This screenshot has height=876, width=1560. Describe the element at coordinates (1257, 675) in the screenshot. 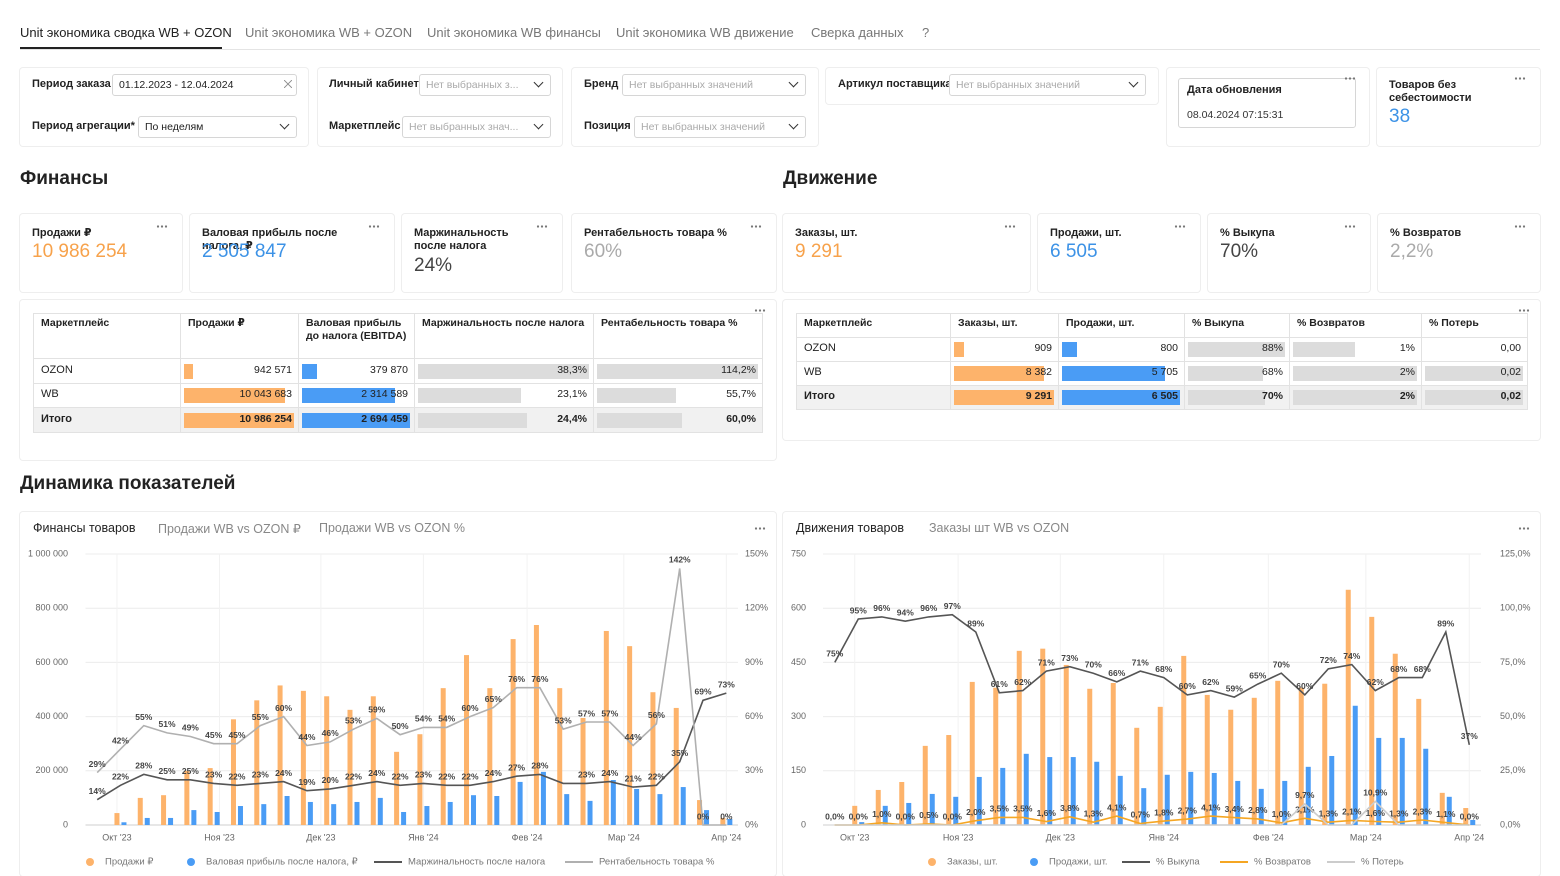

I see `data-label: 65%` at that location.